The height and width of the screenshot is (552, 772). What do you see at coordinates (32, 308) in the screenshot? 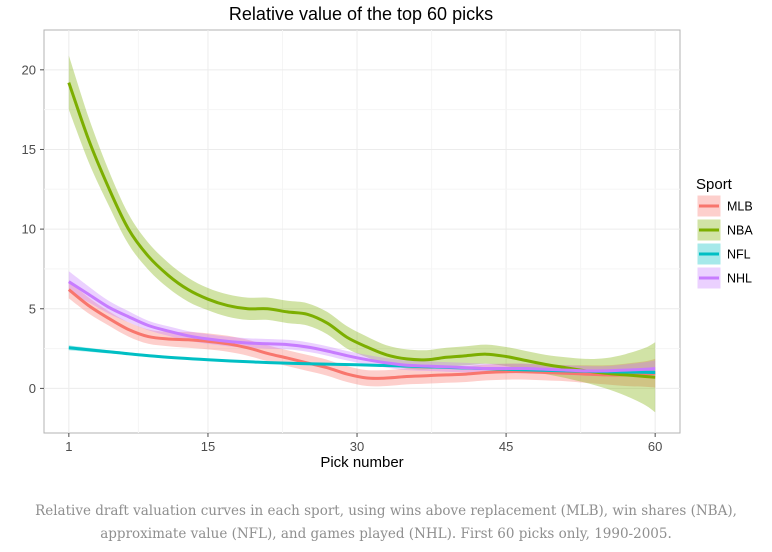
I see `y-tick-label: 5` at bounding box center [32, 308].